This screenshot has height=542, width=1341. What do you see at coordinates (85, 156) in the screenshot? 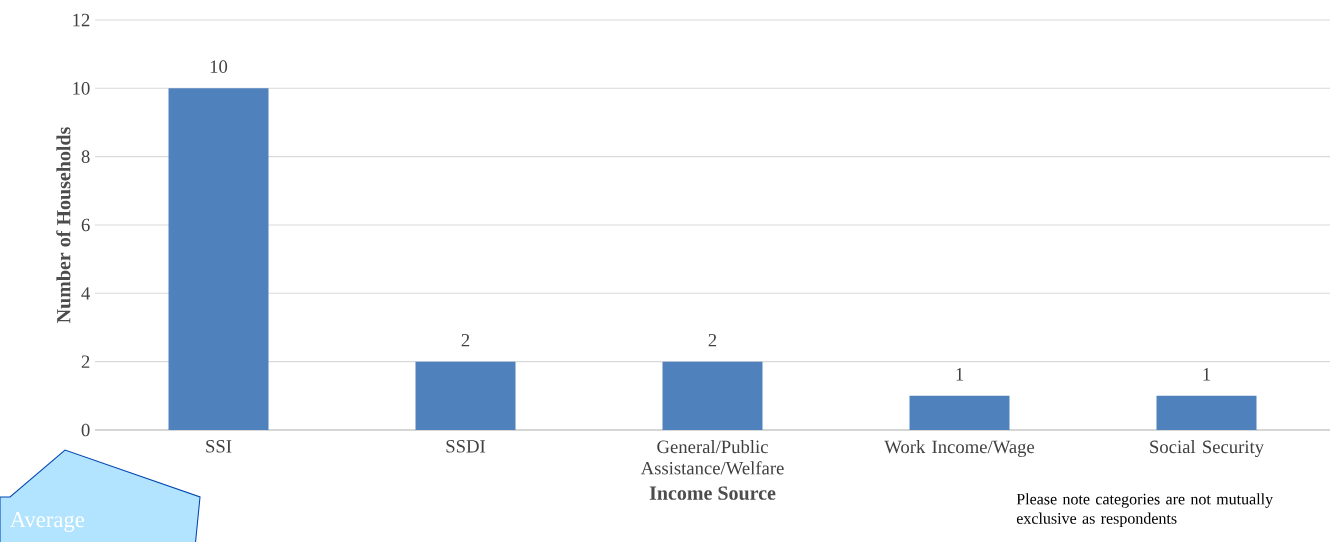
I see `y-tick-label: 8` at bounding box center [85, 156].